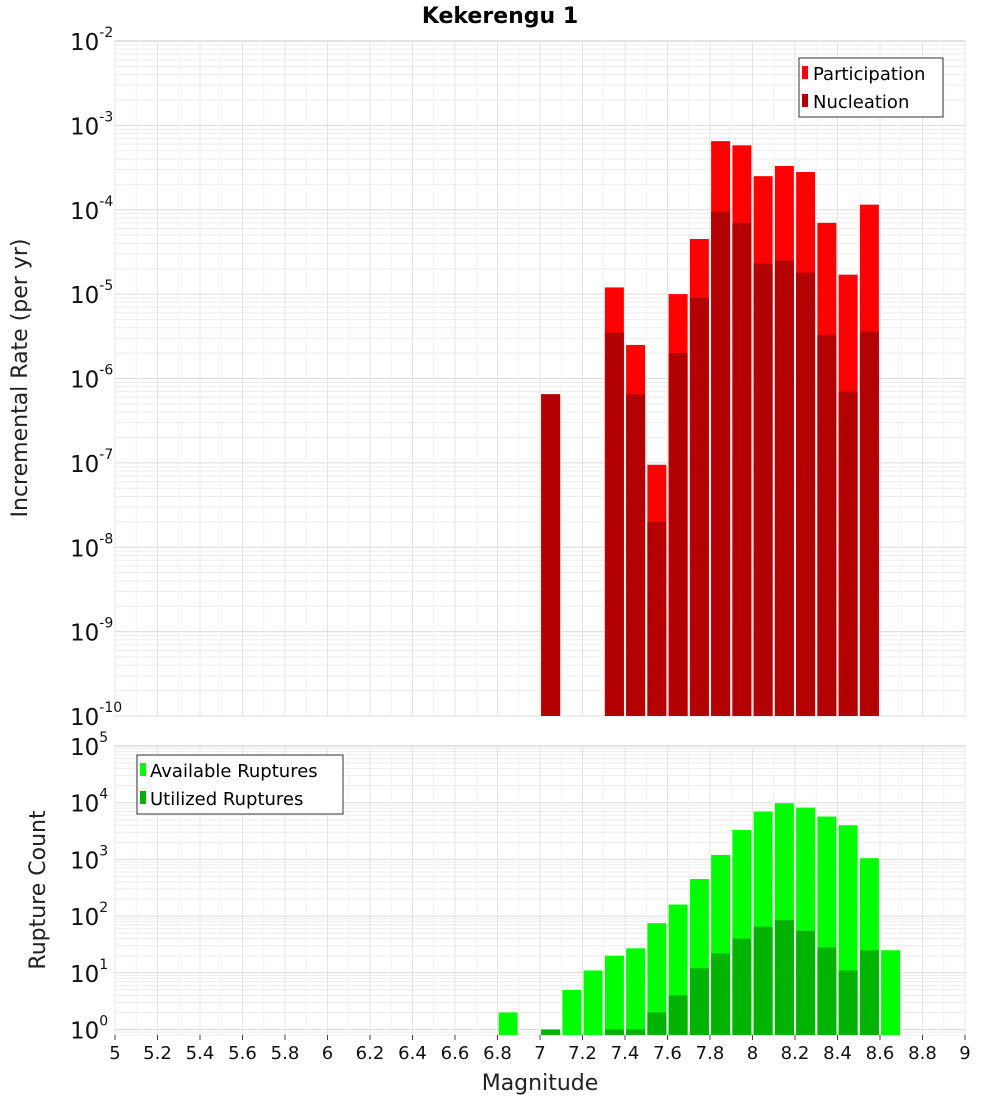  What do you see at coordinates (805, 72) in the screenshot?
I see `participation-legend-swatch` at bounding box center [805, 72].